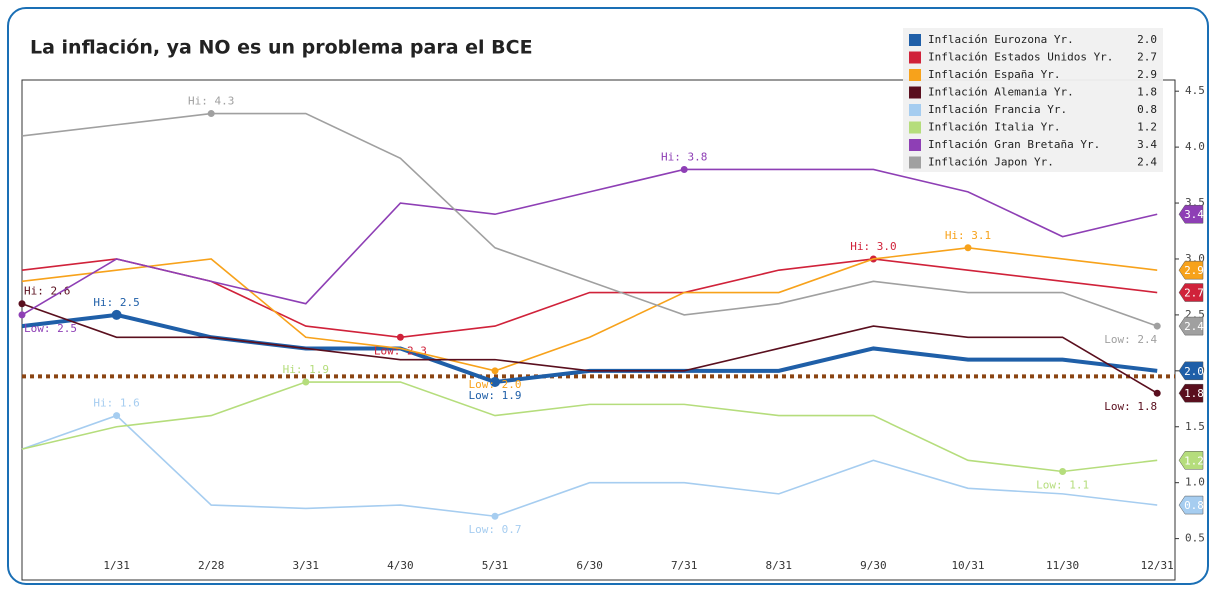 The height and width of the screenshot is (593, 1216). Describe the element at coordinates (1194, 326) in the screenshot. I see `last-value-label: 2.4` at that location.